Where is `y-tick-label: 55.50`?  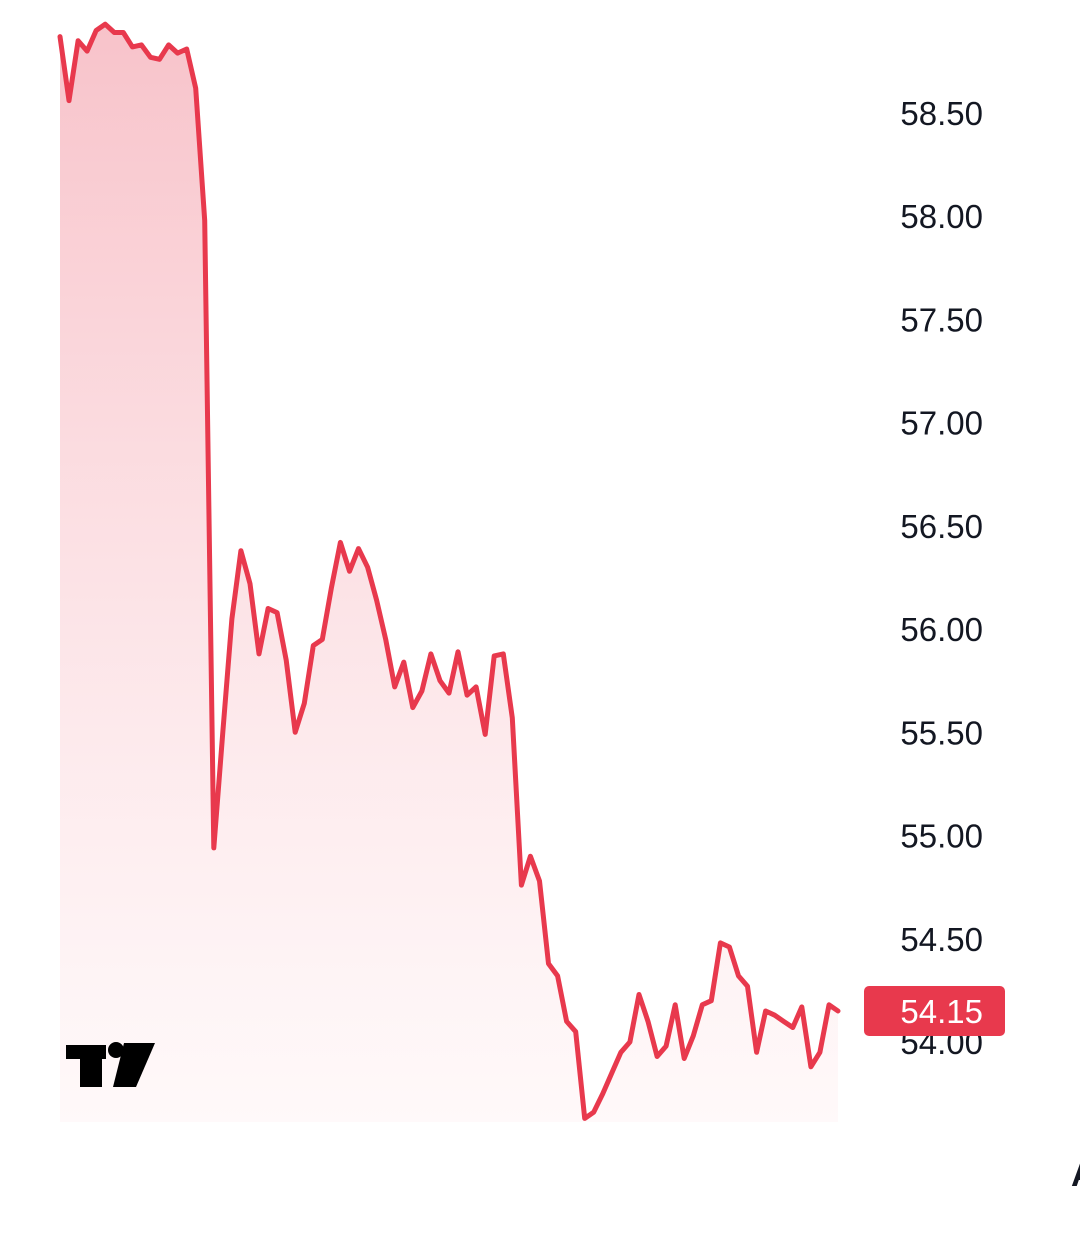 y-tick-label: 55.50 is located at coordinates (941, 732).